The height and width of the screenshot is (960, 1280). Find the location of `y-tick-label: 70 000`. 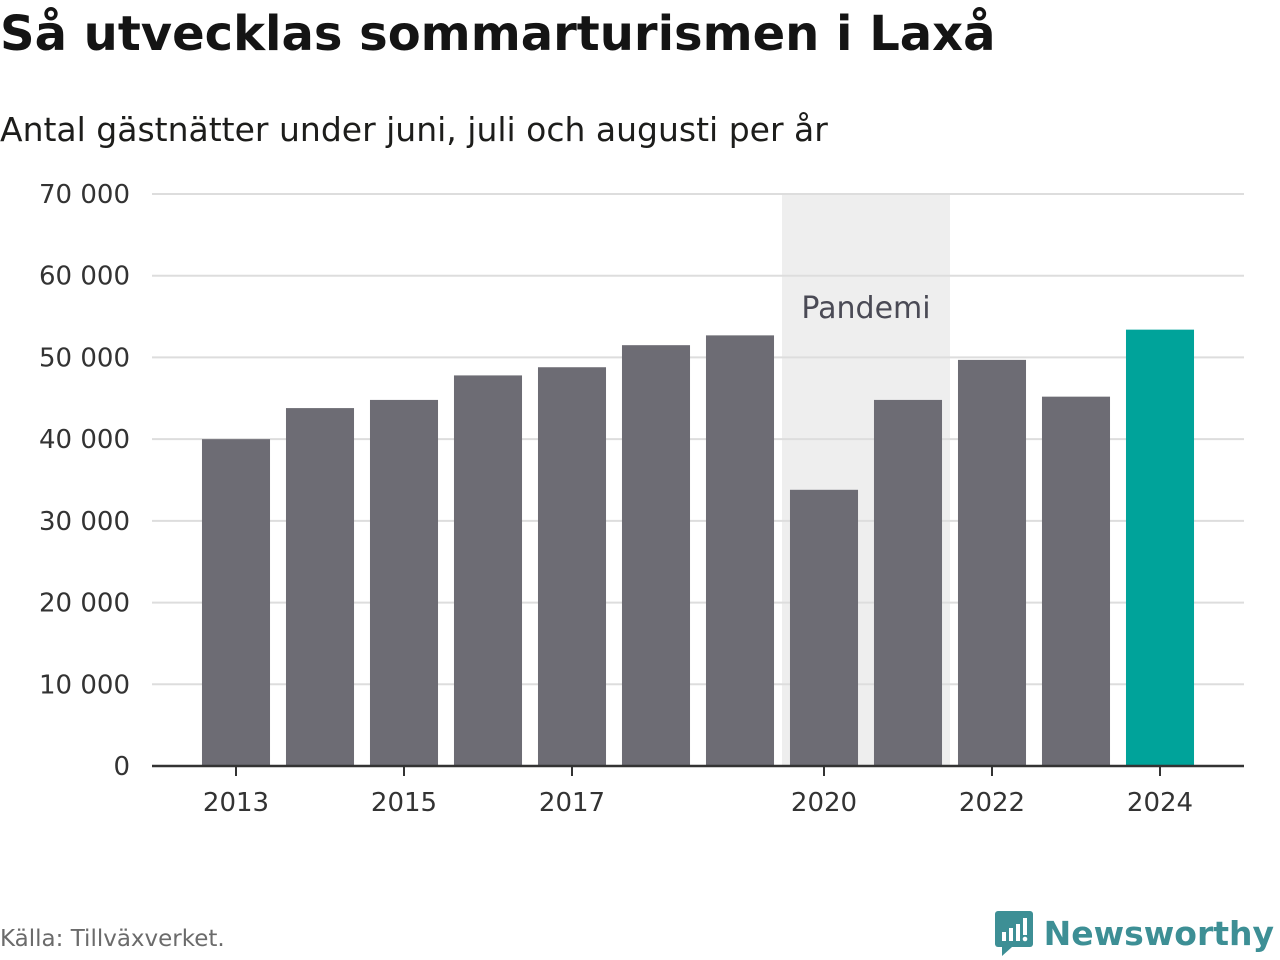

y-tick-label: 70 000 is located at coordinates (84, 195).